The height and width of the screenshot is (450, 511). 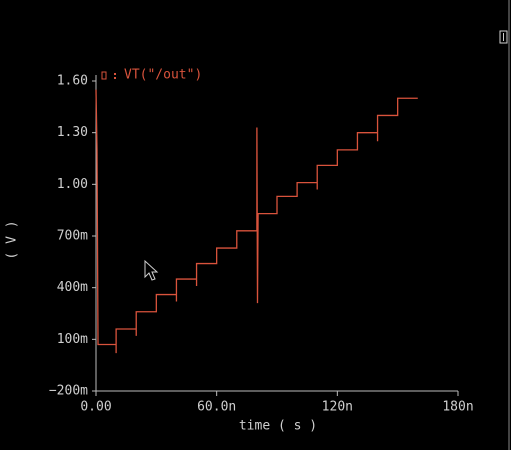 I want to click on y-tick-label: −200m, so click(x=68, y=391).